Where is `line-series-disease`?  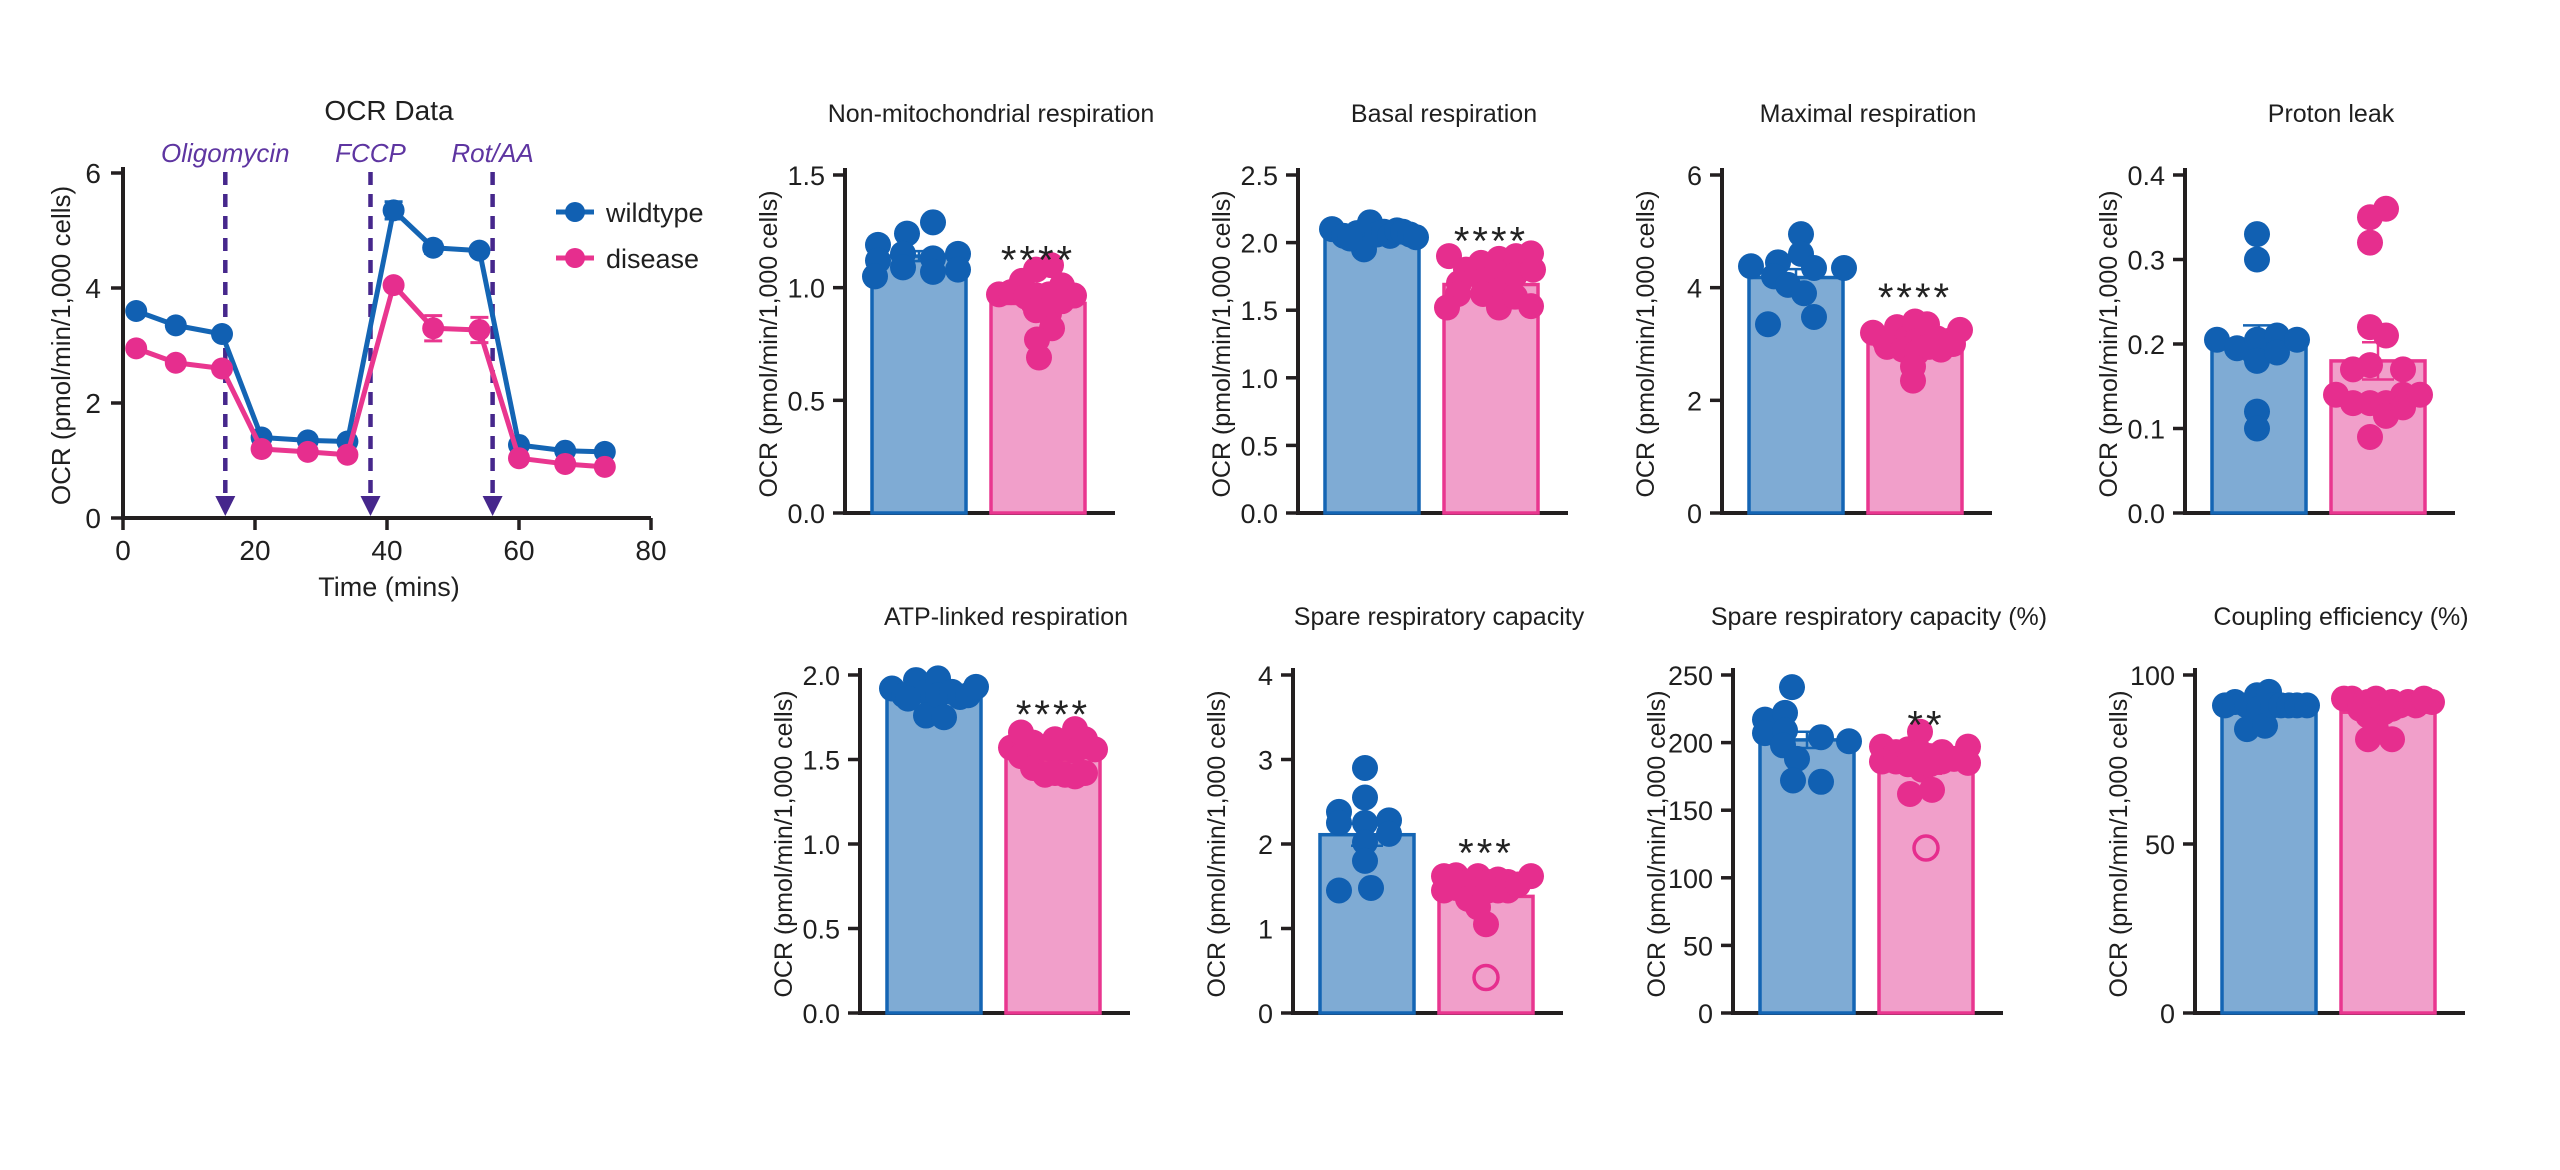 line-series-disease is located at coordinates (370, 376).